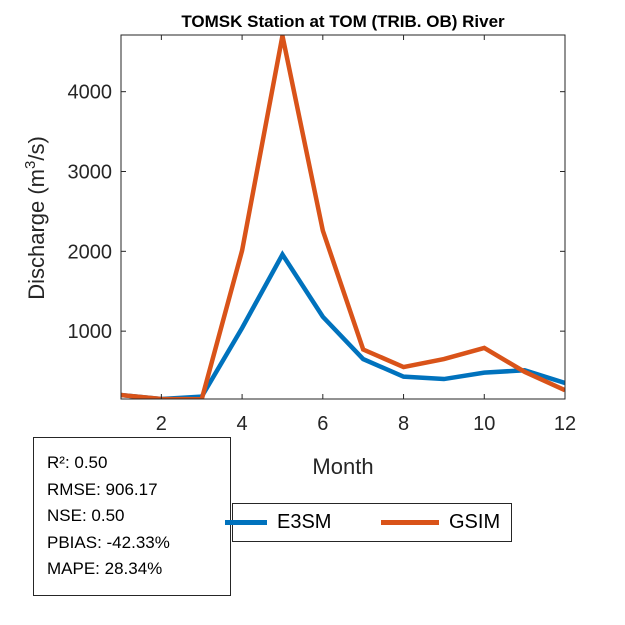  Describe the element at coordinates (304, 522) in the screenshot. I see `legend-label: E3SM` at that location.